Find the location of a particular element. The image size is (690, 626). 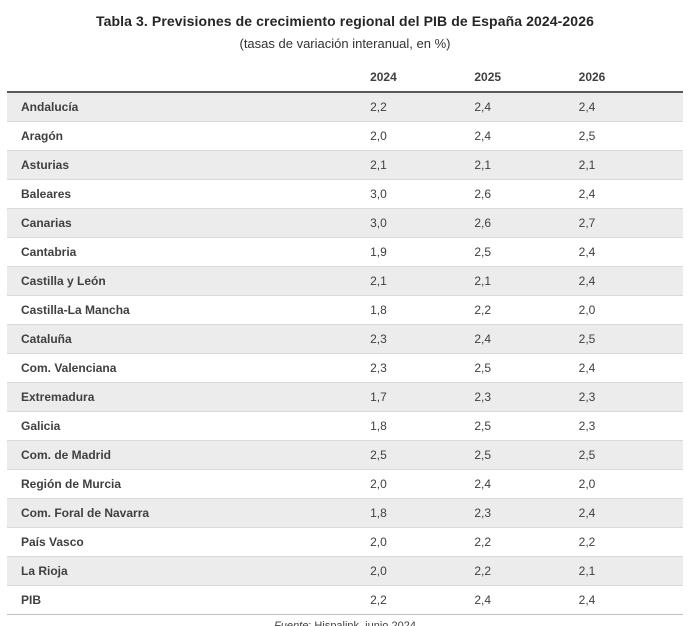

region-name-cell: Galicia is located at coordinates (41, 426).